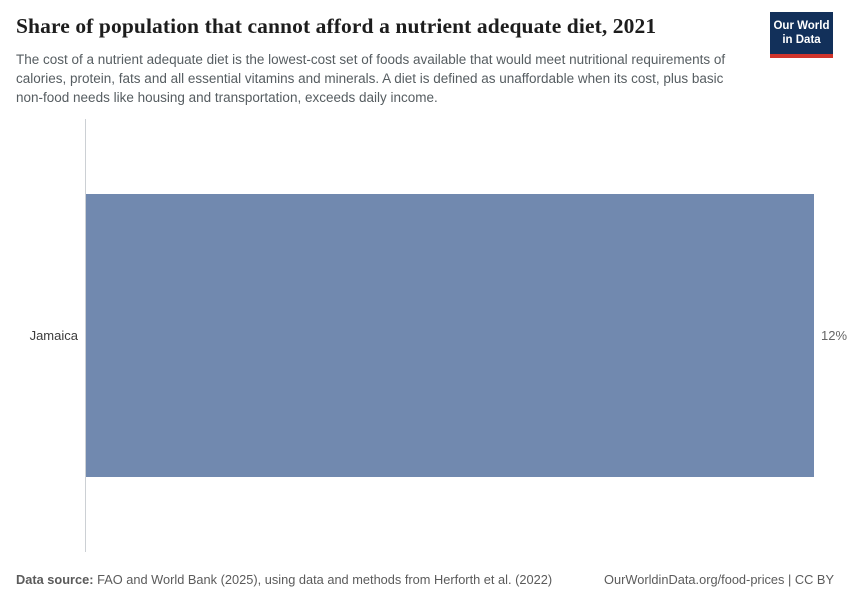 Image resolution: width=850 pixels, height=600 pixels. I want to click on value-label-jamaica: 12%, so click(834, 335).